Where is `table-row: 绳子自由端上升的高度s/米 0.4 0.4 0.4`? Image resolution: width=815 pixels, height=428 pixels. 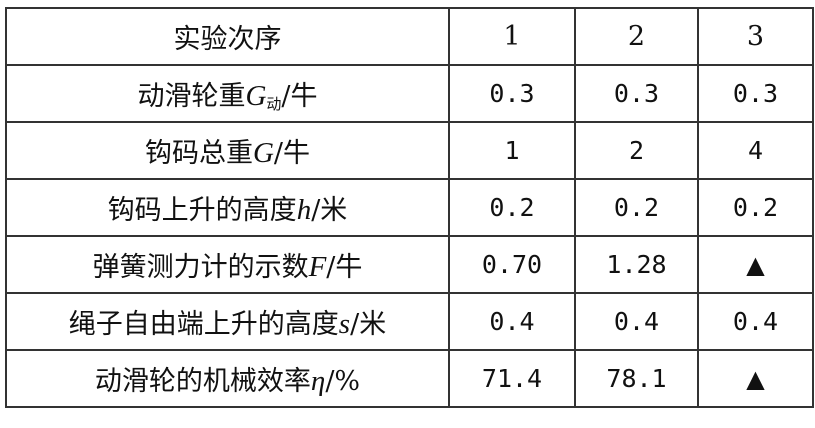
table-row: 绳子自由端上升的高度s/米 0.4 0.4 0.4 is located at coordinates (409, 321).